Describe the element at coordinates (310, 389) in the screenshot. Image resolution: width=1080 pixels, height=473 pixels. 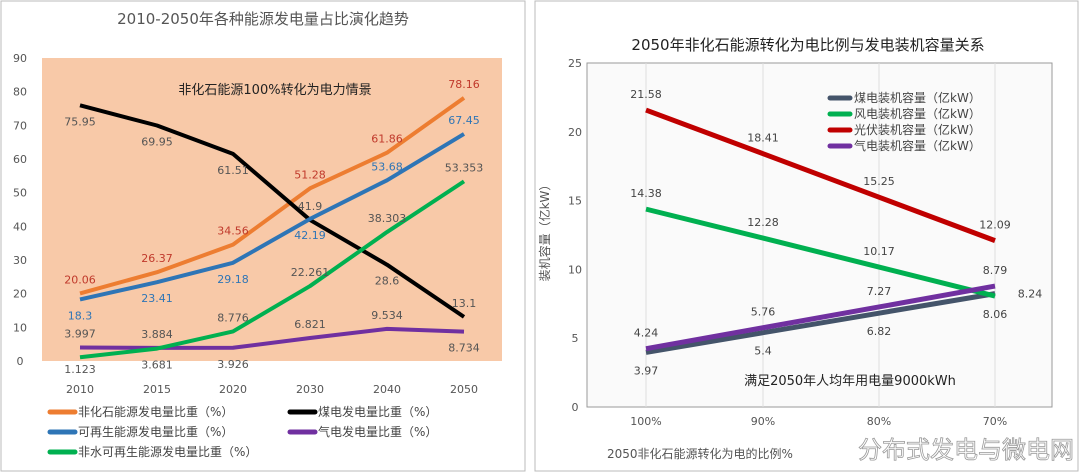
I see `x-tick-label: 2030` at that location.